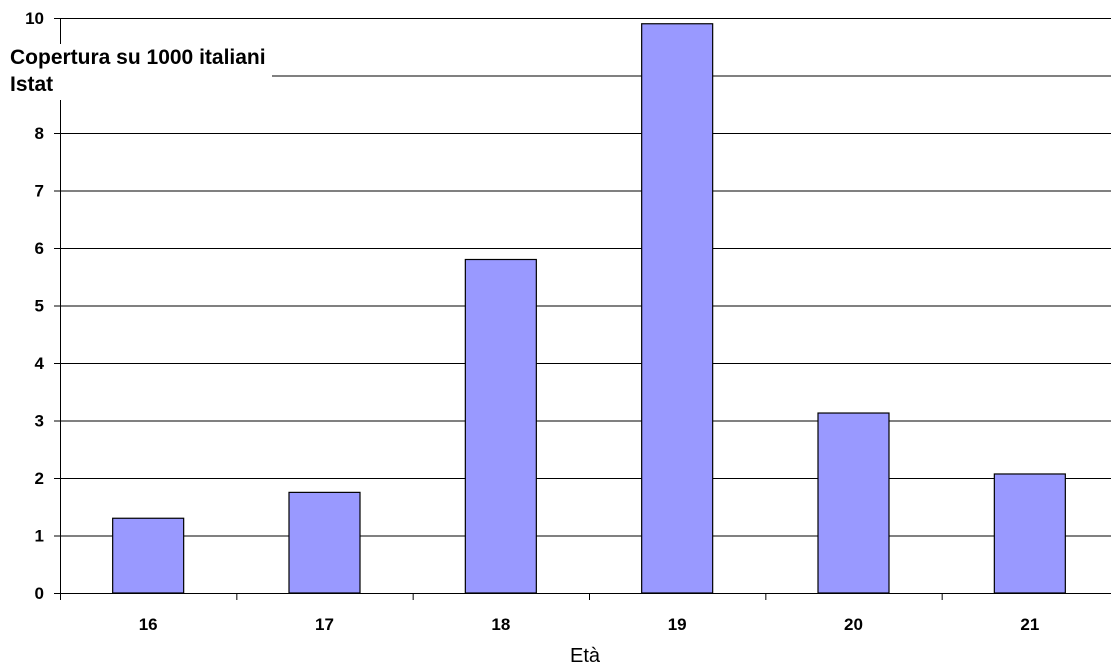 The width and height of the screenshot is (1111, 667). What do you see at coordinates (32, 84) in the screenshot?
I see `y-axis-label-line-2: Istat` at bounding box center [32, 84].